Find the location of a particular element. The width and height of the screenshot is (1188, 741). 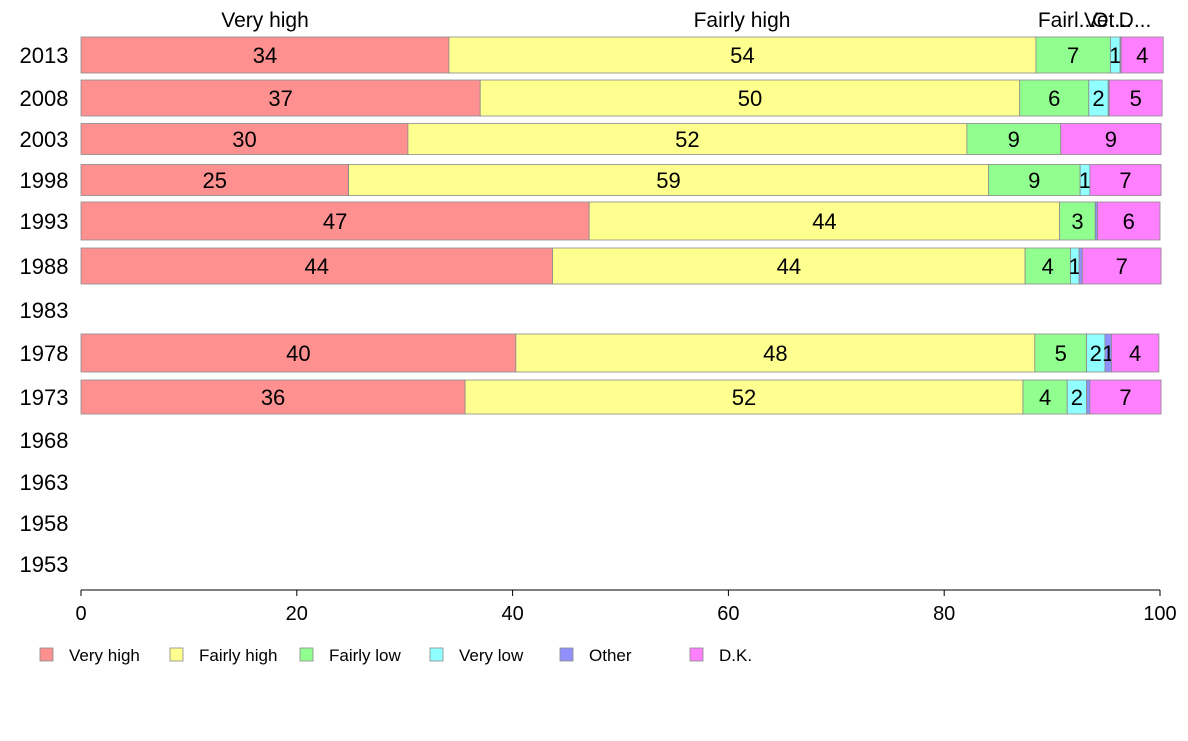

top-series-label: Very high is located at coordinates (265, 20).